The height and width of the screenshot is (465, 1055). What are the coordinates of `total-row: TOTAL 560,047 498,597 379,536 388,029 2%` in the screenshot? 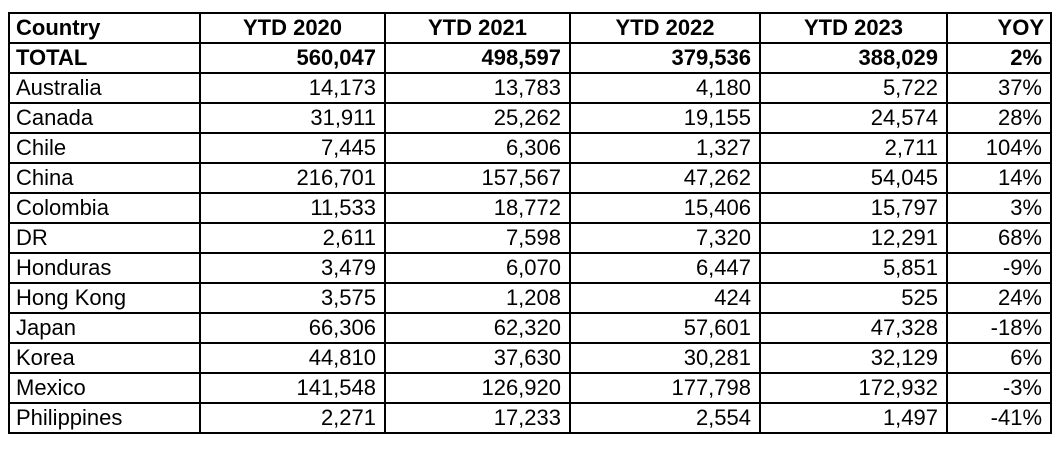 It's located at (530, 58).